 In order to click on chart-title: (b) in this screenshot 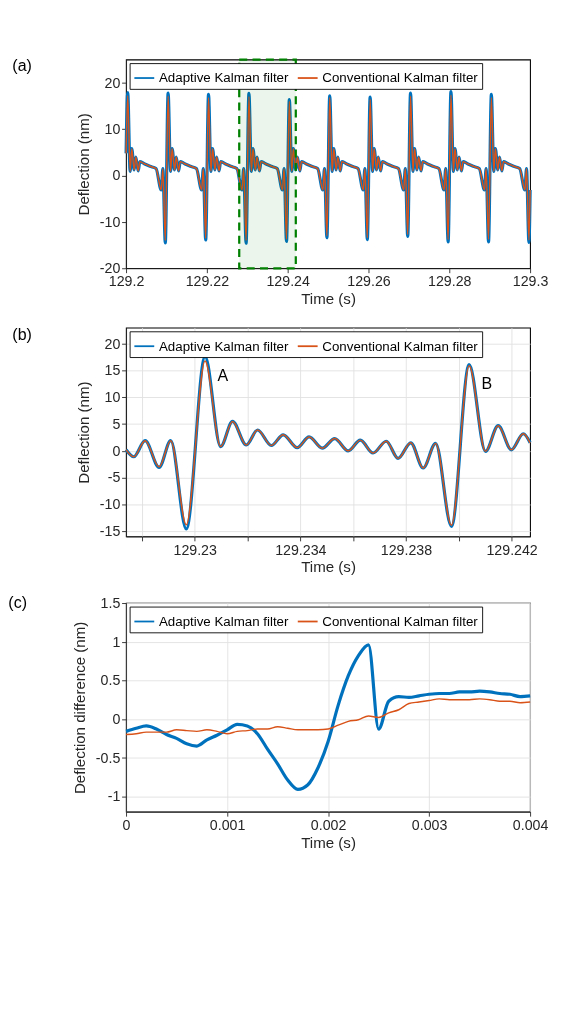, I will do `click(22, 335)`.